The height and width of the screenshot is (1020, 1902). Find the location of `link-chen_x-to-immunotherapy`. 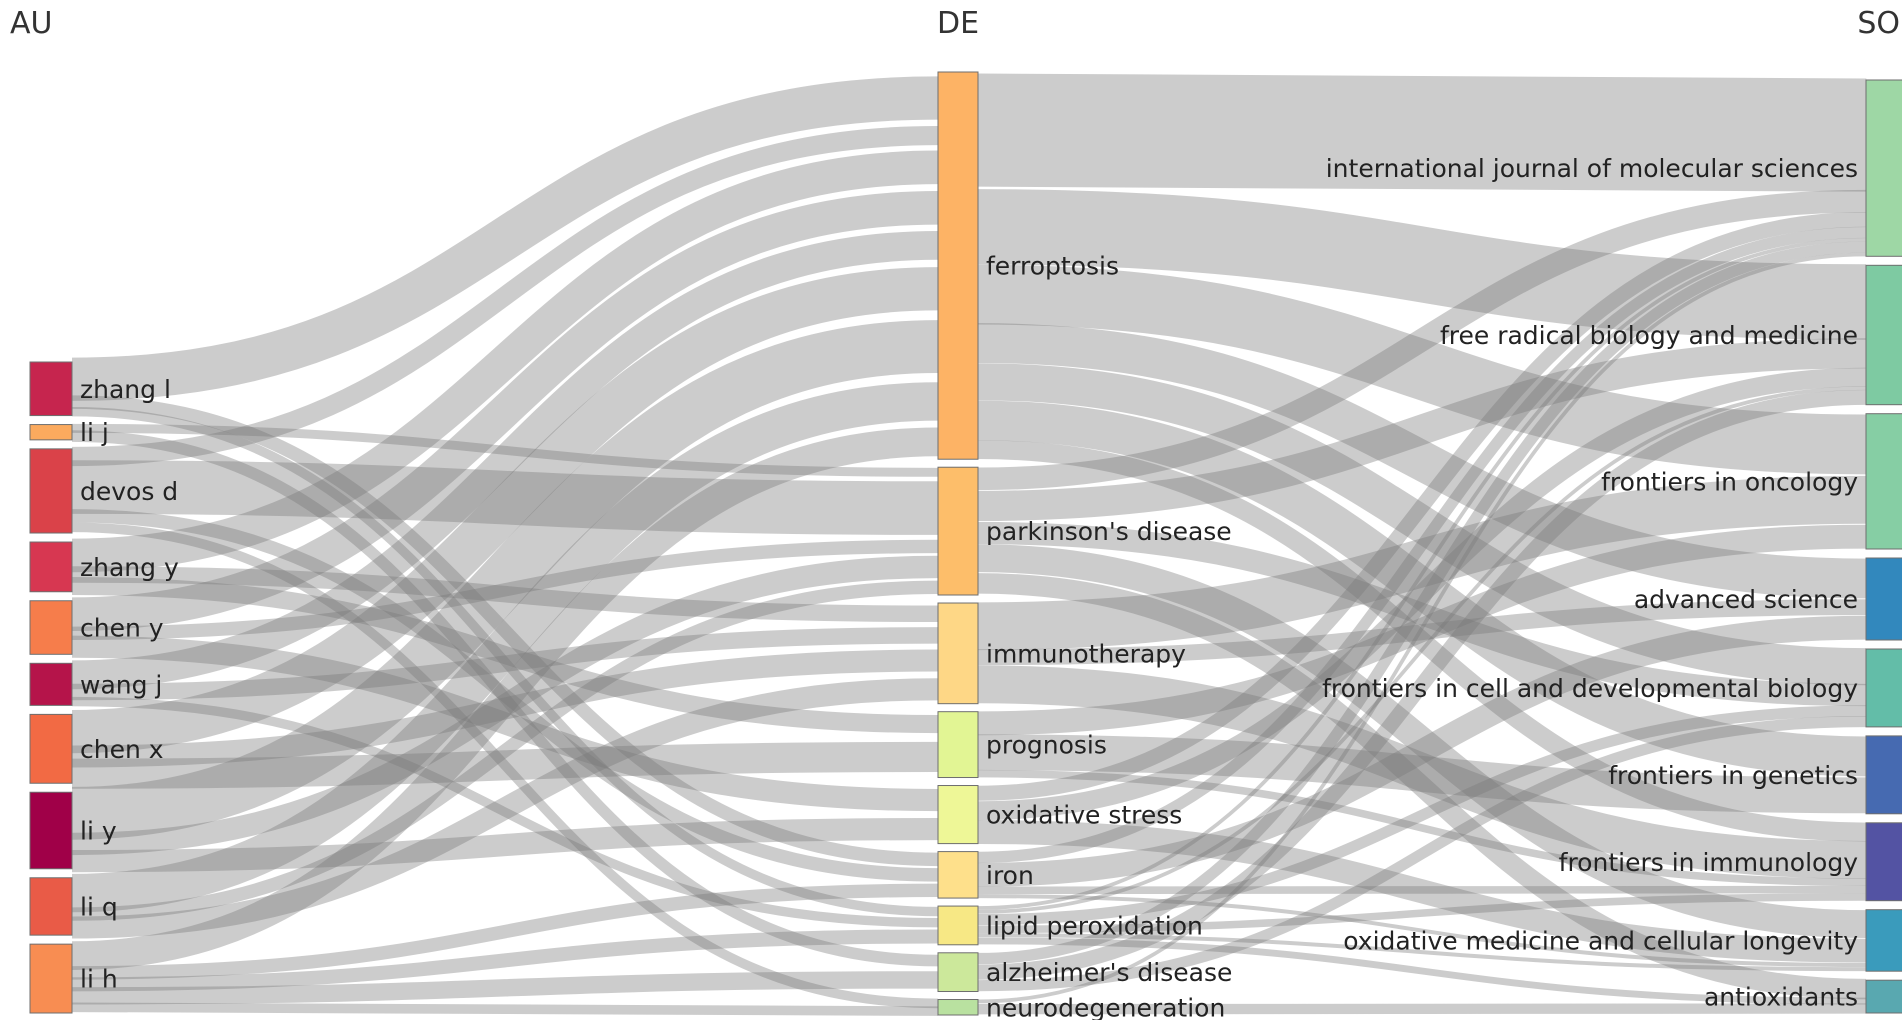

link-chen_x-to-immunotherapy is located at coordinates (505, 708).